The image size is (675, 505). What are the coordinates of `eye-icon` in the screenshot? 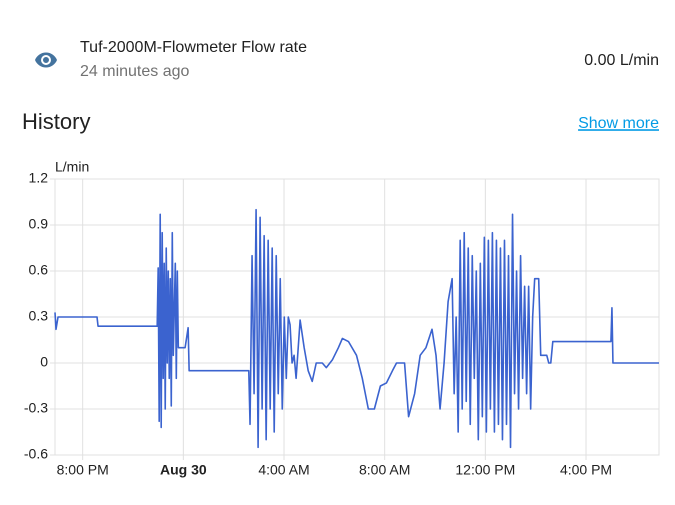 It's located at (46, 60).